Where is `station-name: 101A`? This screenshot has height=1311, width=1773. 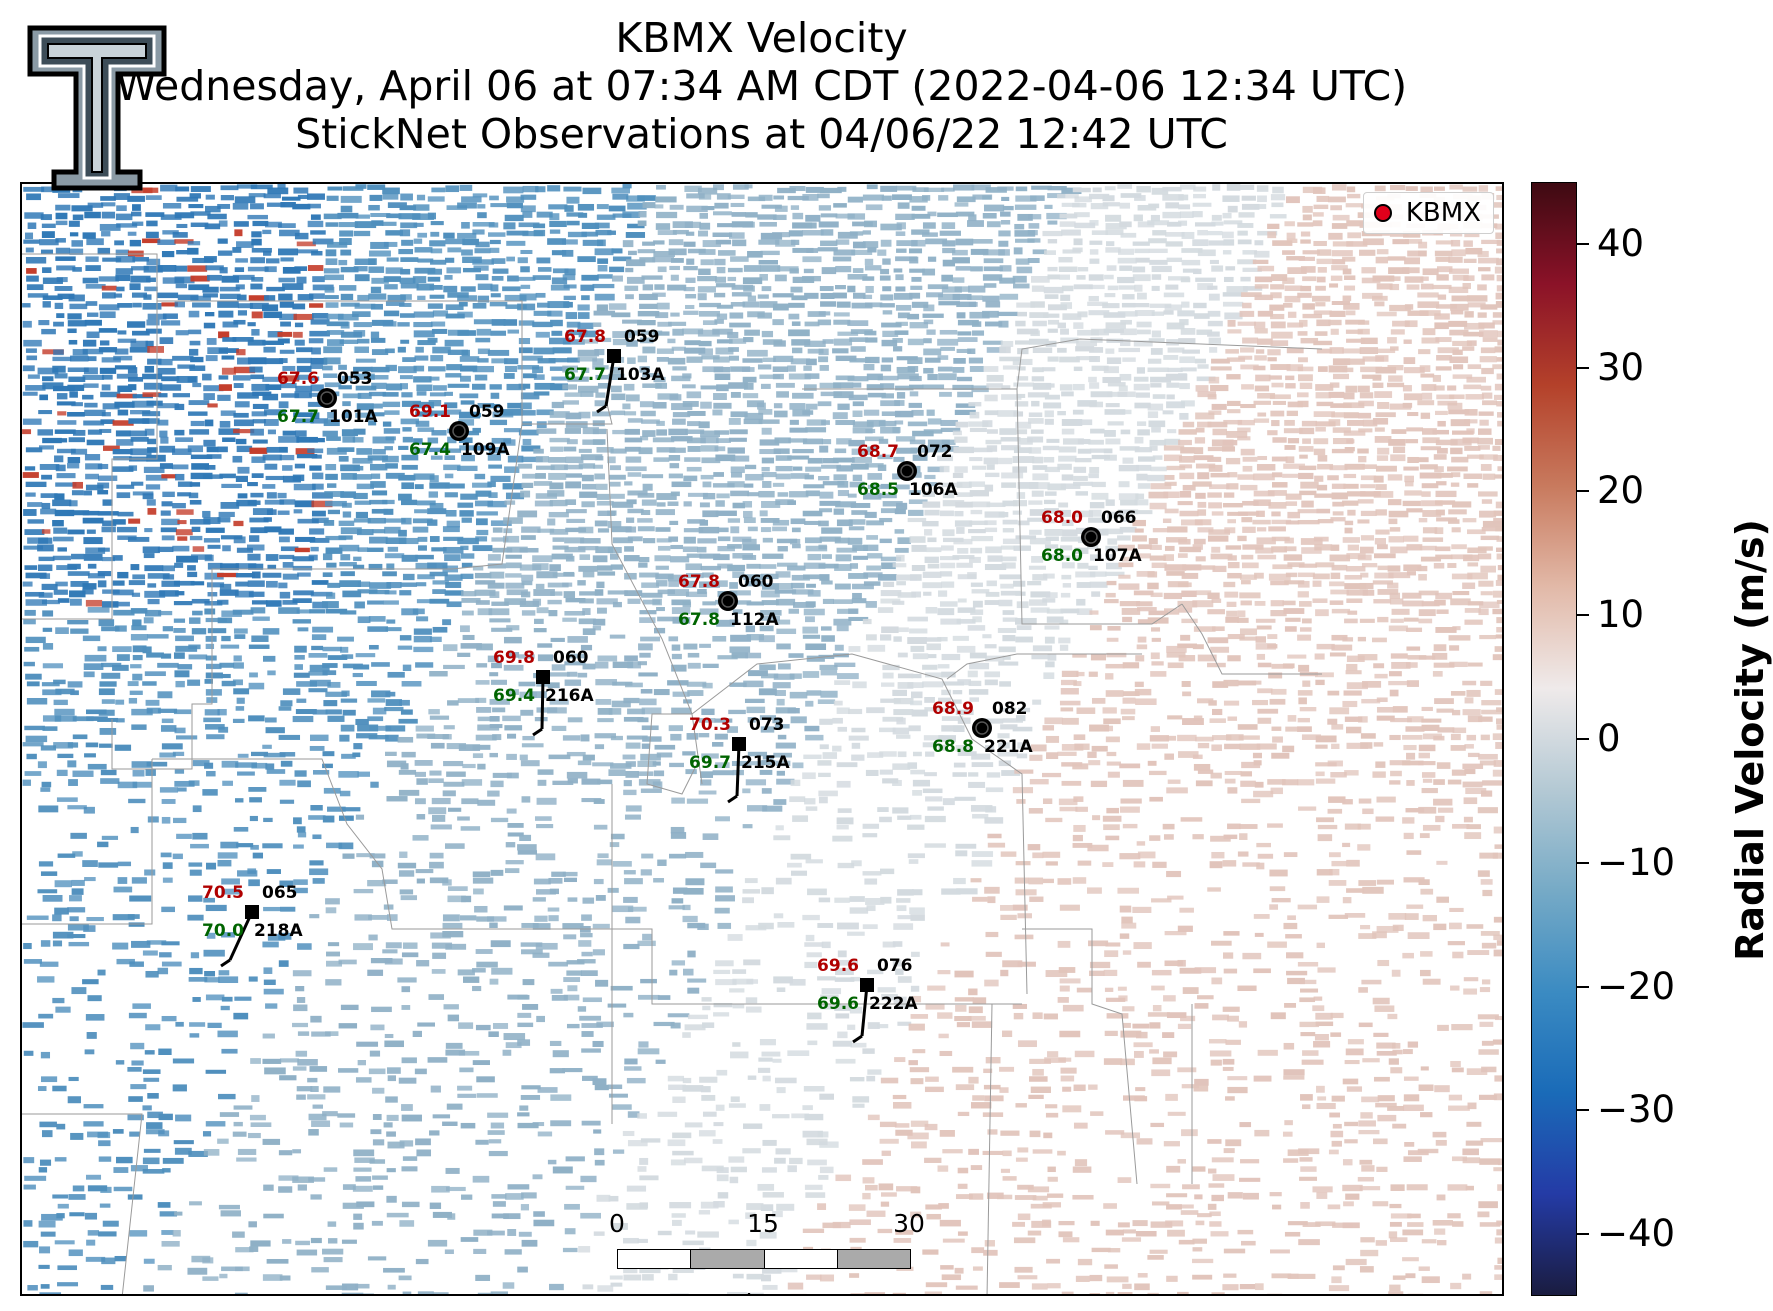 station-name: 101A is located at coordinates (353, 417).